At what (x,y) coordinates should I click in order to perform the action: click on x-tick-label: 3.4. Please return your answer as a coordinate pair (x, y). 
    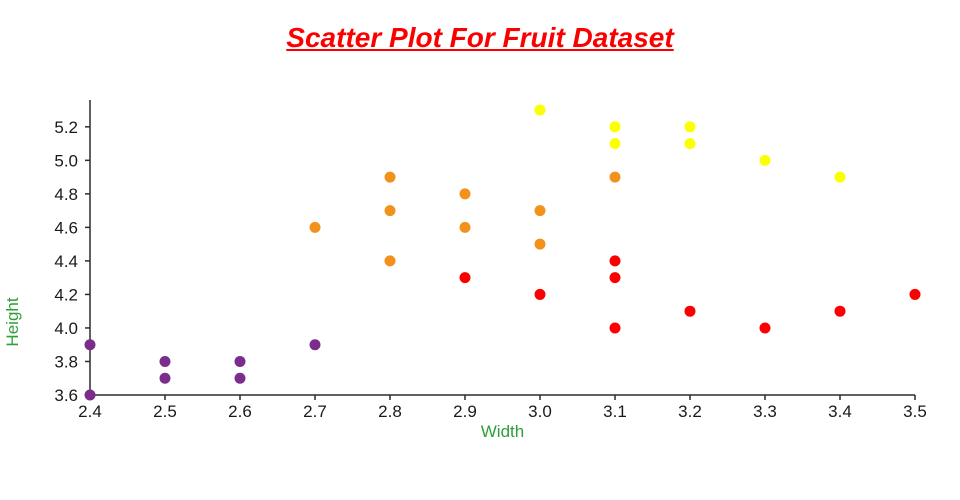
    Looking at the image, I should click on (840, 411).